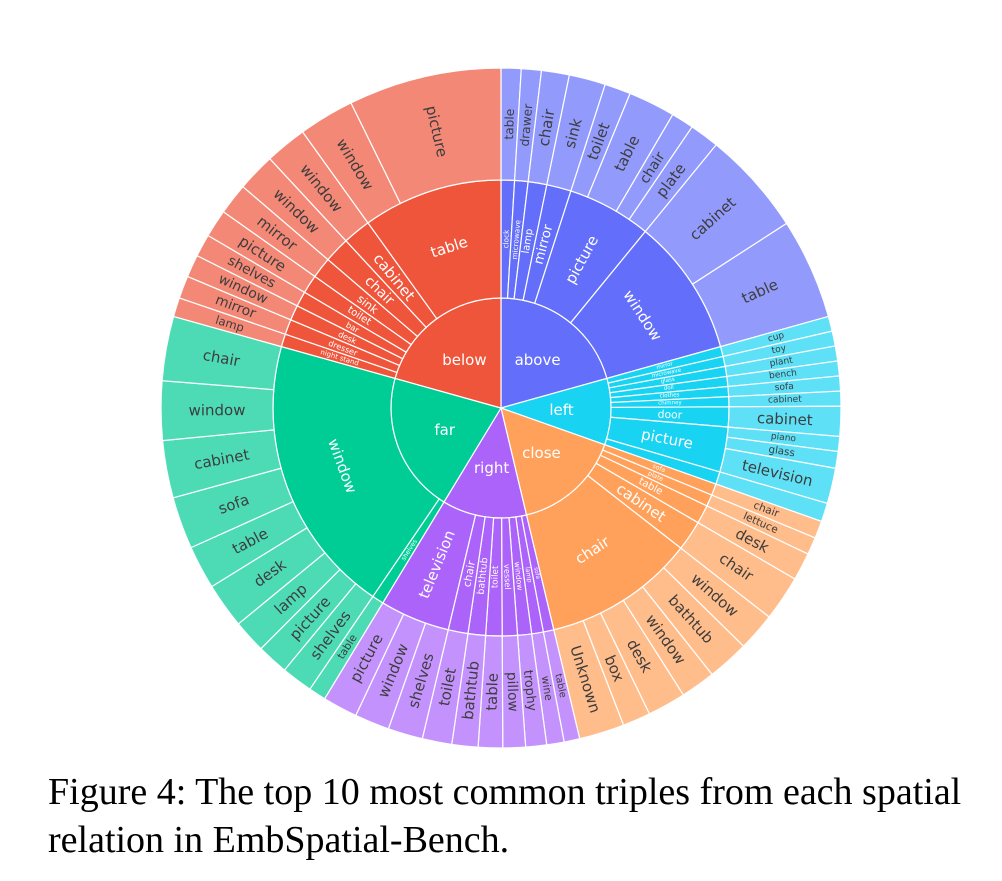  Describe the element at coordinates (464, 360) in the screenshot. I see `relation-label: below` at that location.